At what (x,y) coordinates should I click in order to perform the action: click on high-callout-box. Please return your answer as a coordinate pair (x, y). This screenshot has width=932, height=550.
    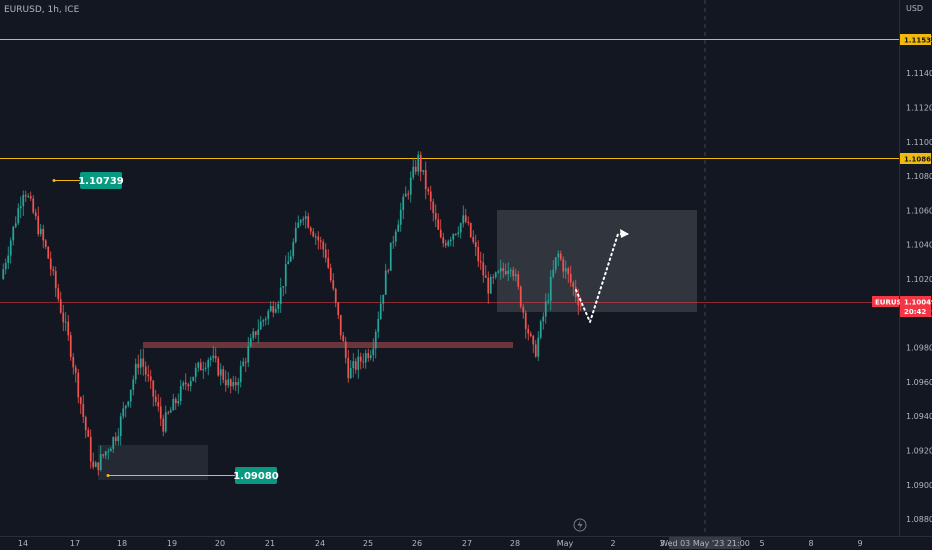
    Looking at the image, I should click on (101, 180).